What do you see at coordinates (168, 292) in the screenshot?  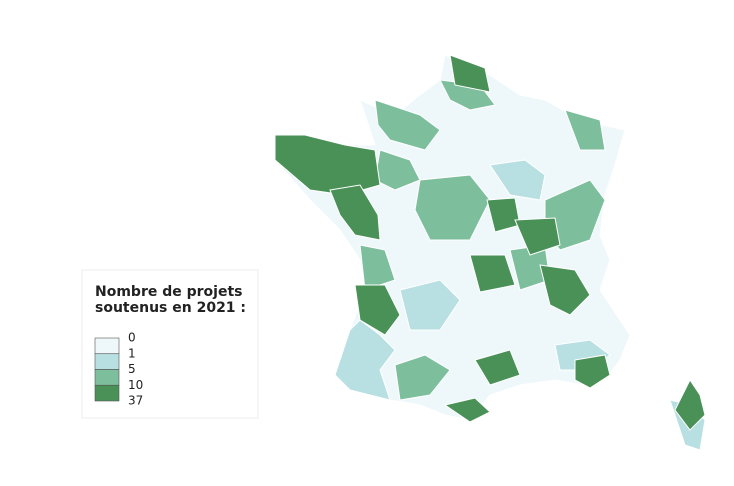 I see `legend-title: Nombre de projets` at bounding box center [168, 292].